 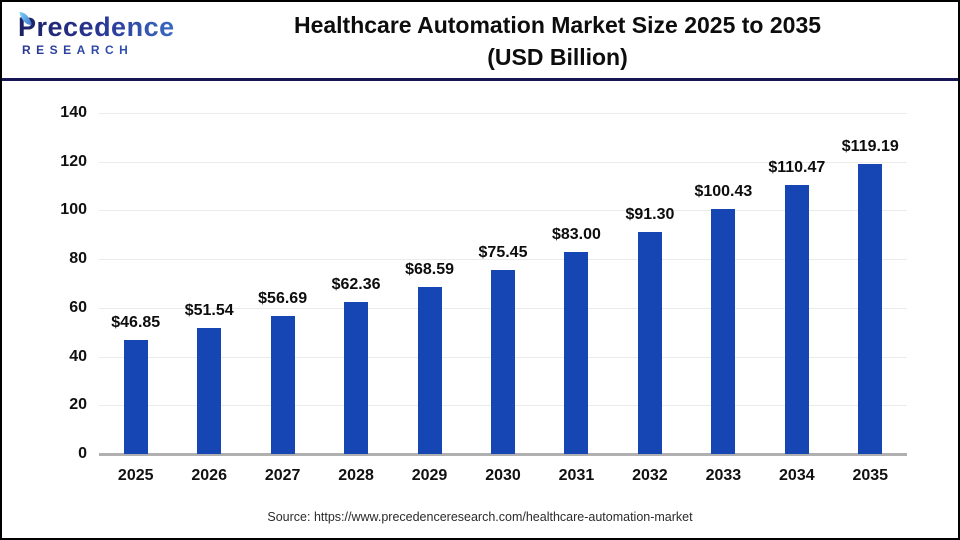 What do you see at coordinates (283, 298) in the screenshot?
I see `bar-value-label: $56.69` at bounding box center [283, 298].